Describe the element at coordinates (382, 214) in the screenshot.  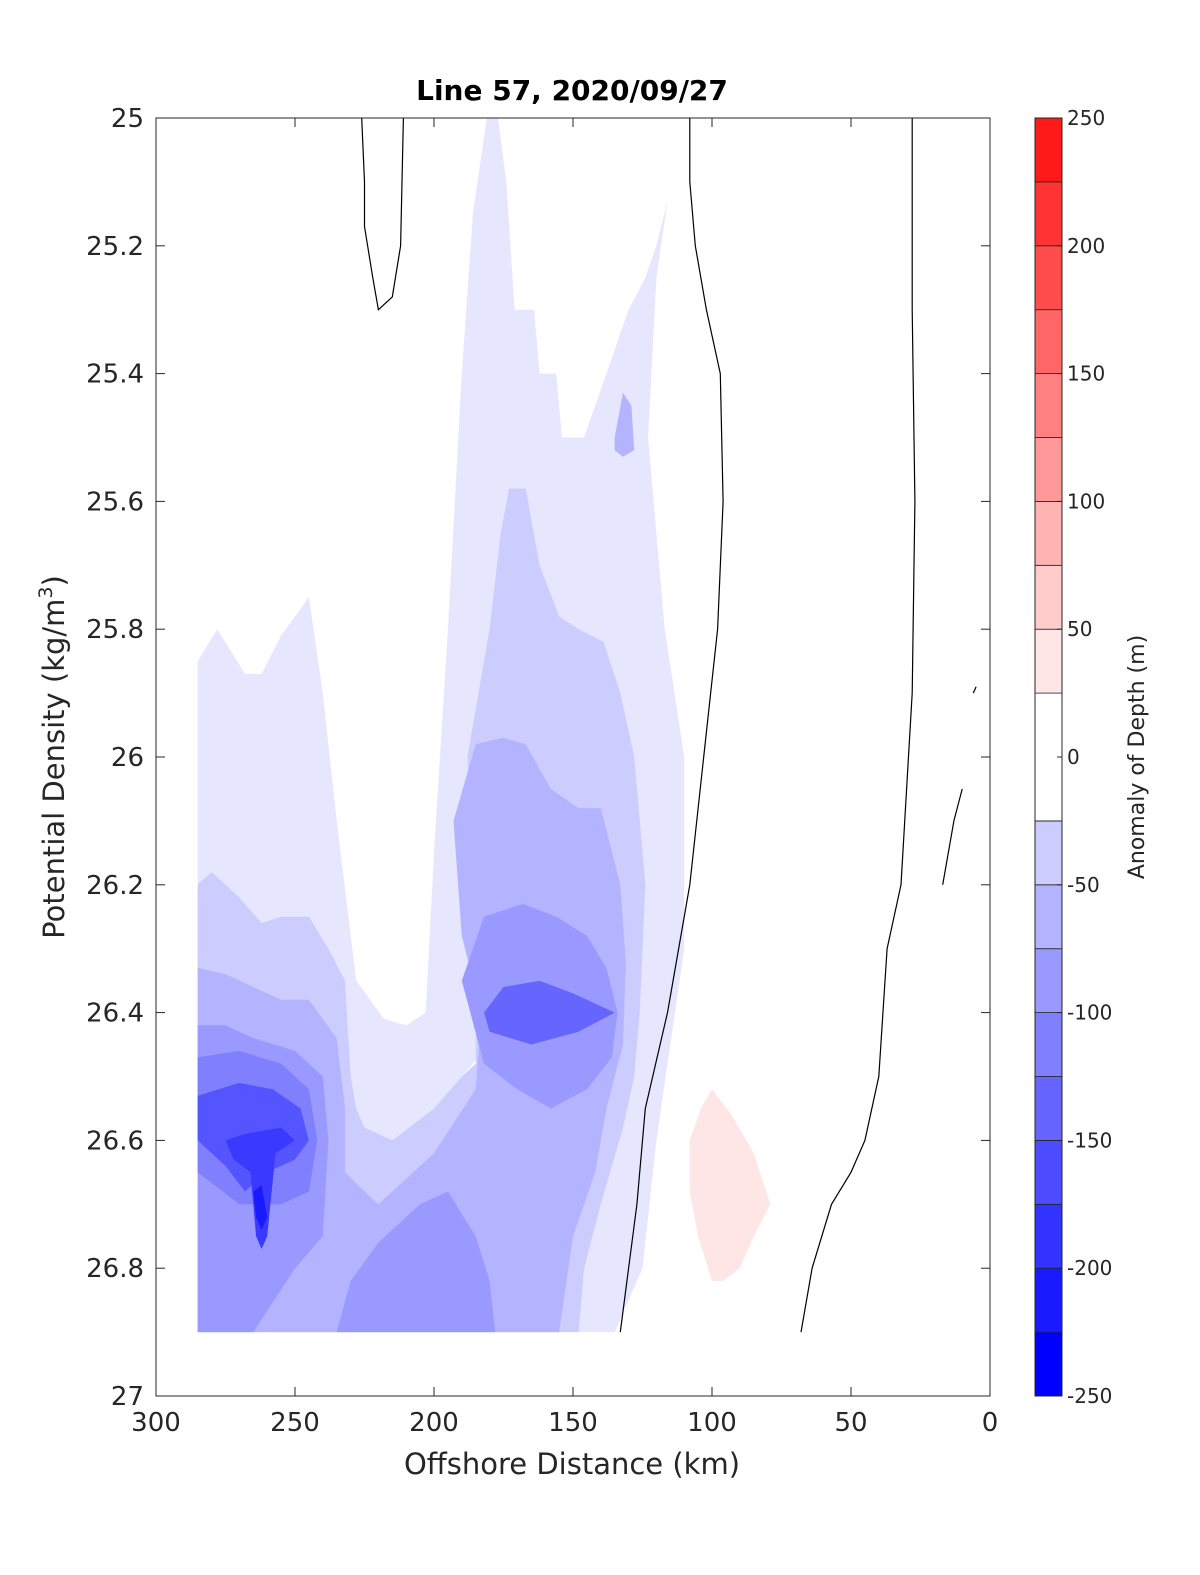
I see `zero-contour-north` at that location.